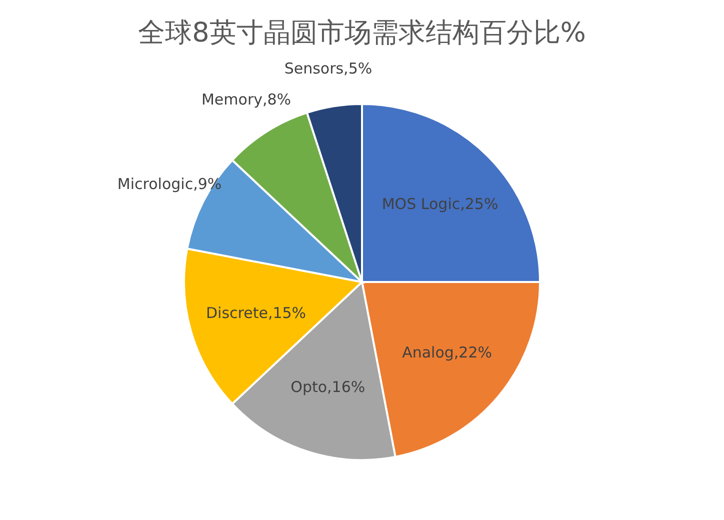 This screenshot has height=520, width=724. What do you see at coordinates (440, 203) in the screenshot?
I see `slice-label: MOS Logic,25%` at bounding box center [440, 203].